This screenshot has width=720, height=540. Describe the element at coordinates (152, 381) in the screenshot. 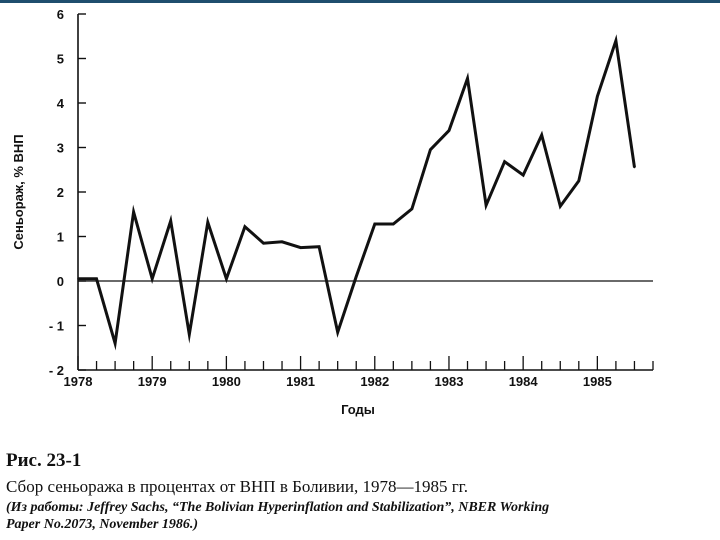

I see `x-tick-label: 1979` at that location.